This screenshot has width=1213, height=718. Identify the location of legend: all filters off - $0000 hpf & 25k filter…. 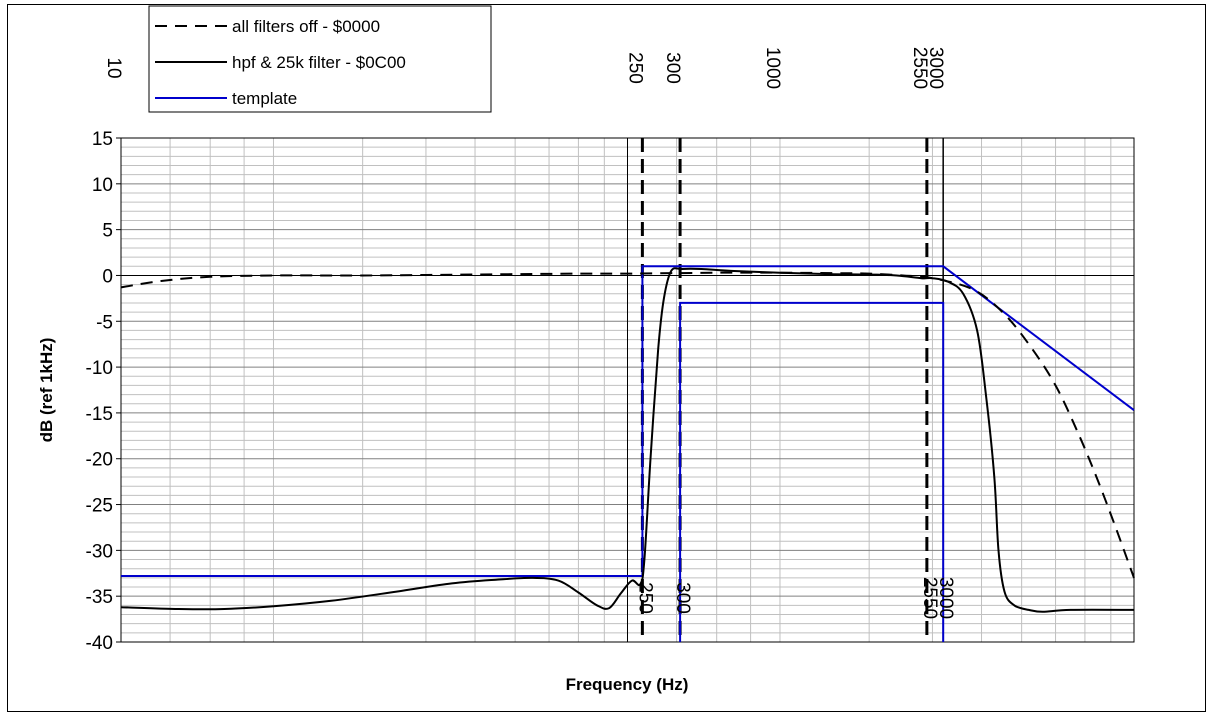
(320, 59).